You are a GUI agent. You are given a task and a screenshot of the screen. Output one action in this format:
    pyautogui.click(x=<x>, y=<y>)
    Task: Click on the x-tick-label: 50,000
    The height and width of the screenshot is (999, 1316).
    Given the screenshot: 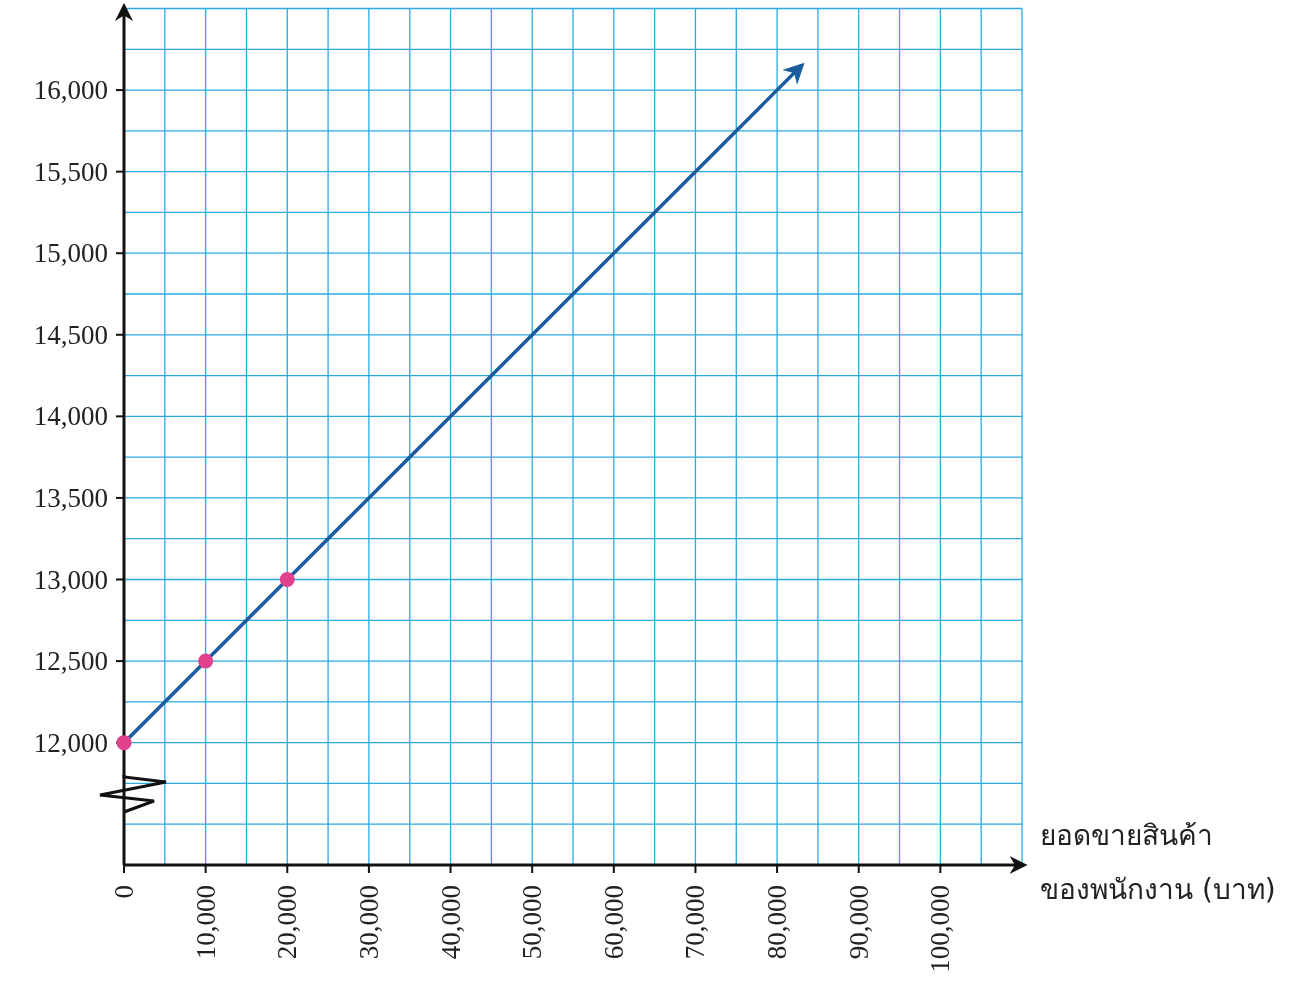 What is the action you would take?
    pyautogui.click(x=532, y=922)
    